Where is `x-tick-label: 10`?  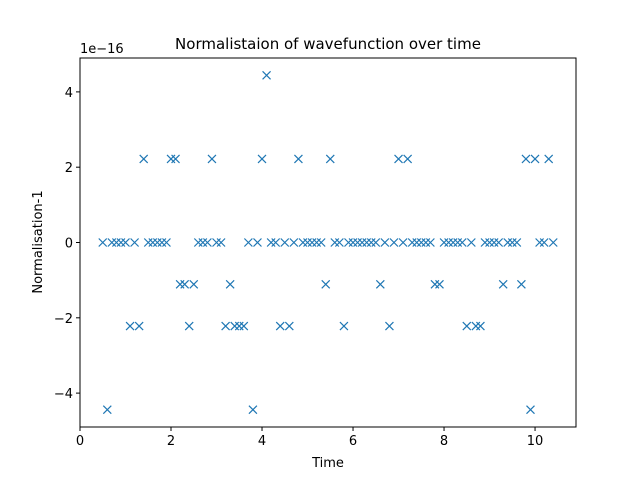
x-tick-label: 10 is located at coordinates (535, 441).